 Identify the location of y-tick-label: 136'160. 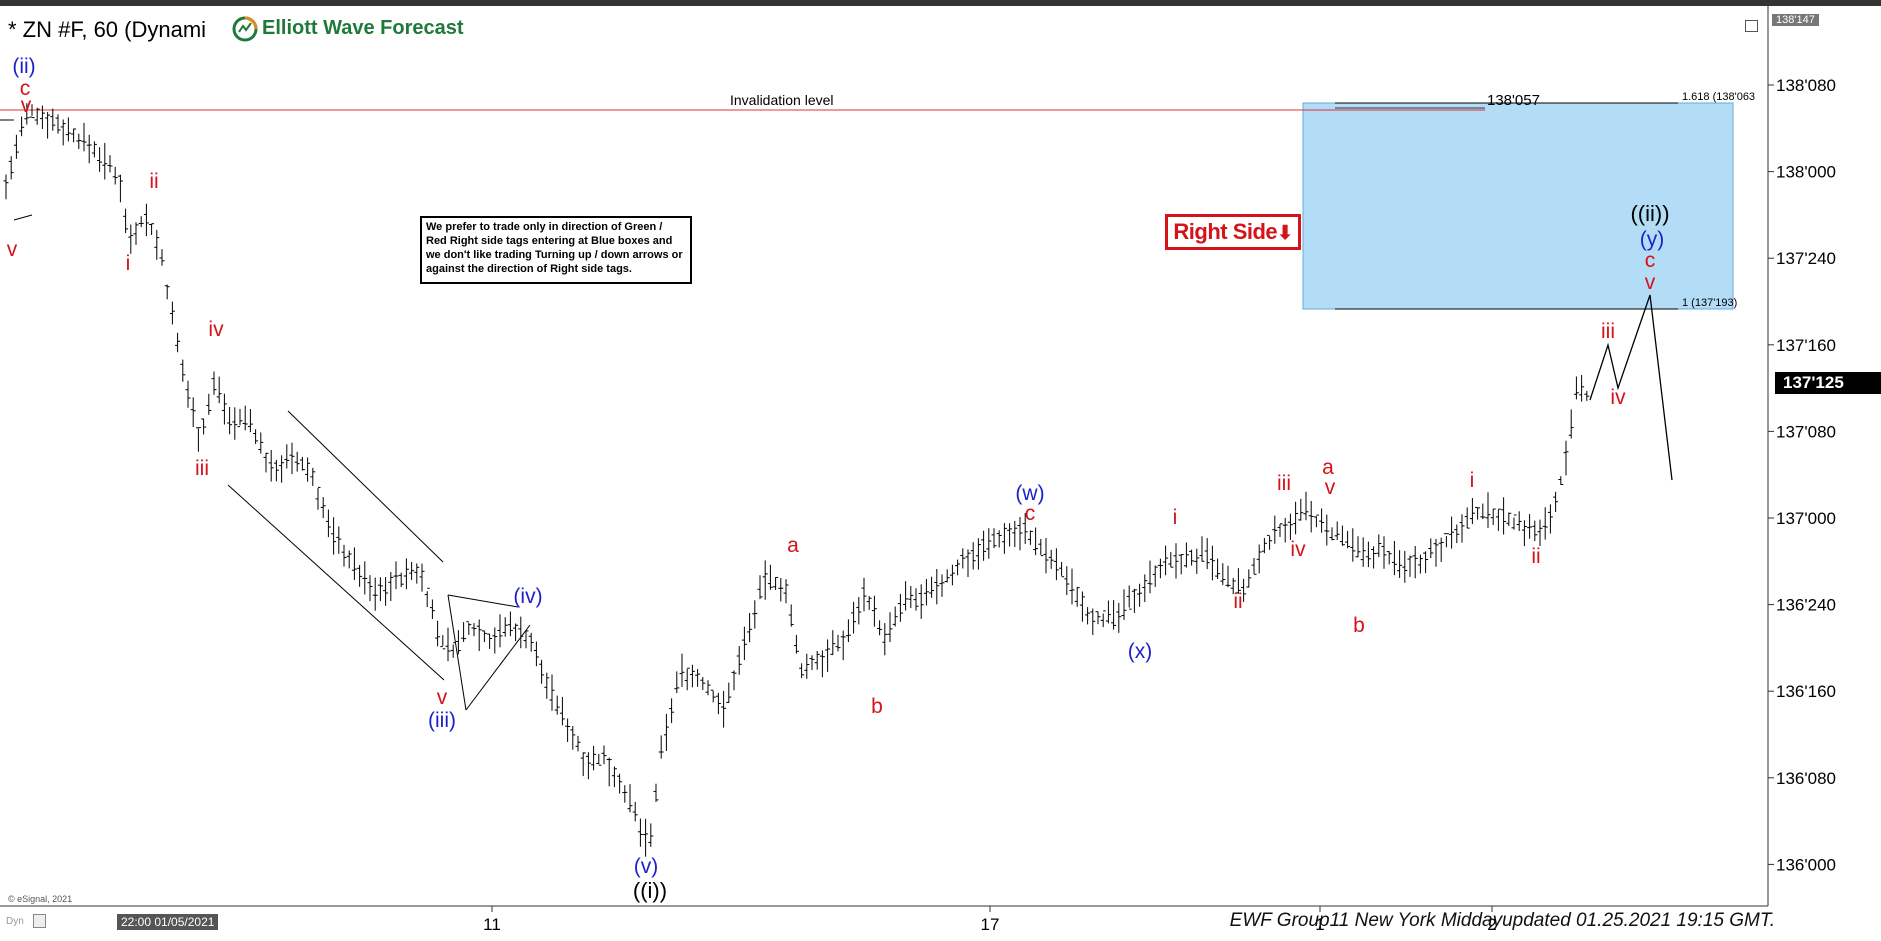
(1806, 691).